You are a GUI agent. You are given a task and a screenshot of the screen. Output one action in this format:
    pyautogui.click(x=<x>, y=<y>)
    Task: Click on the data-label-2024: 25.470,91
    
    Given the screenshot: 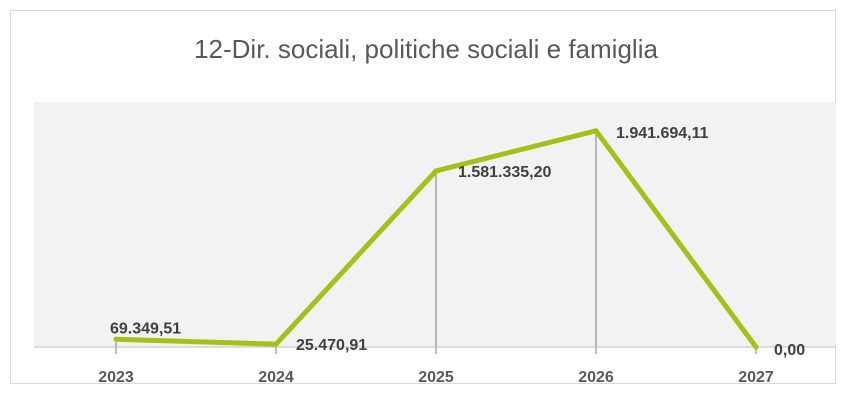 What is the action you would take?
    pyautogui.click(x=331, y=345)
    